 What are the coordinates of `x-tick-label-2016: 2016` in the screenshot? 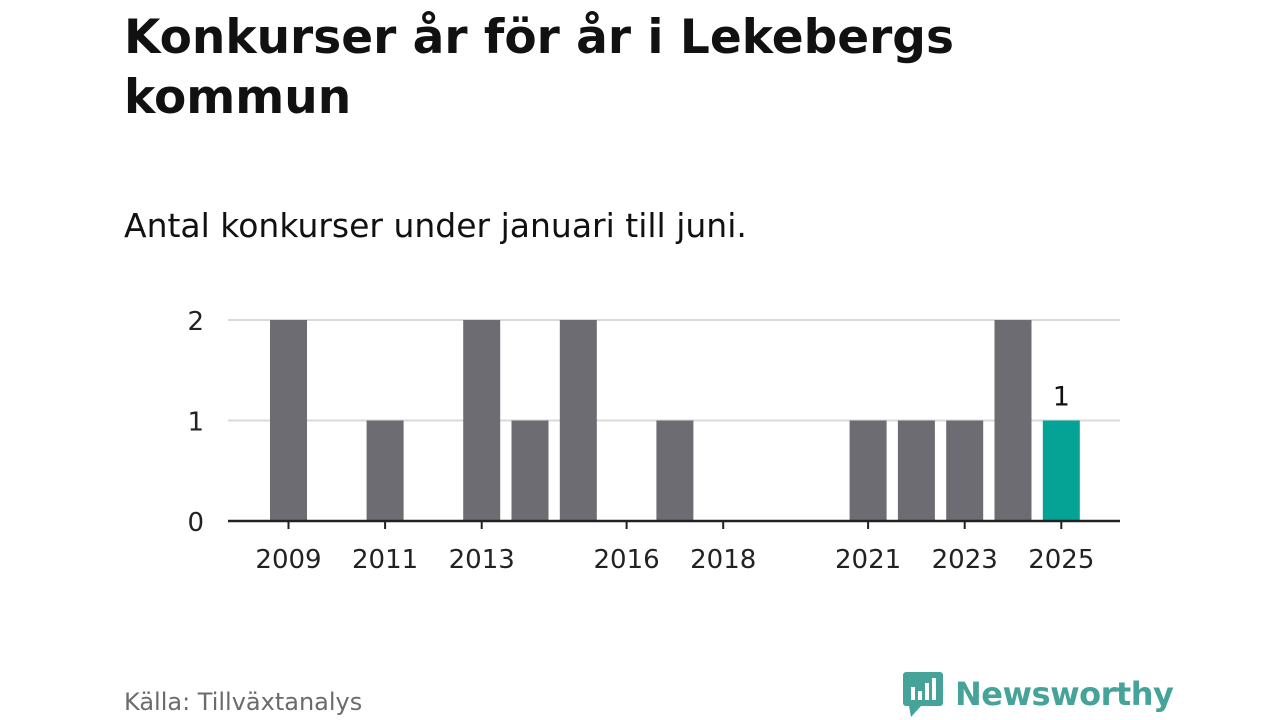 It's located at (627, 560).